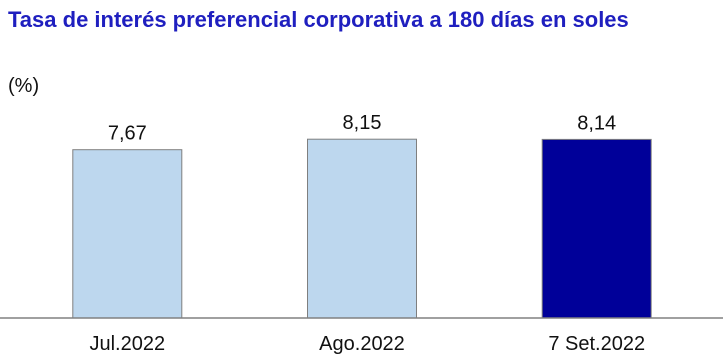 The width and height of the screenshot is (723, 356). Describe the element at coordinates (596, 344) in the screenshot. I see `x-tick-label-3: 7 Set.2022` at that location.